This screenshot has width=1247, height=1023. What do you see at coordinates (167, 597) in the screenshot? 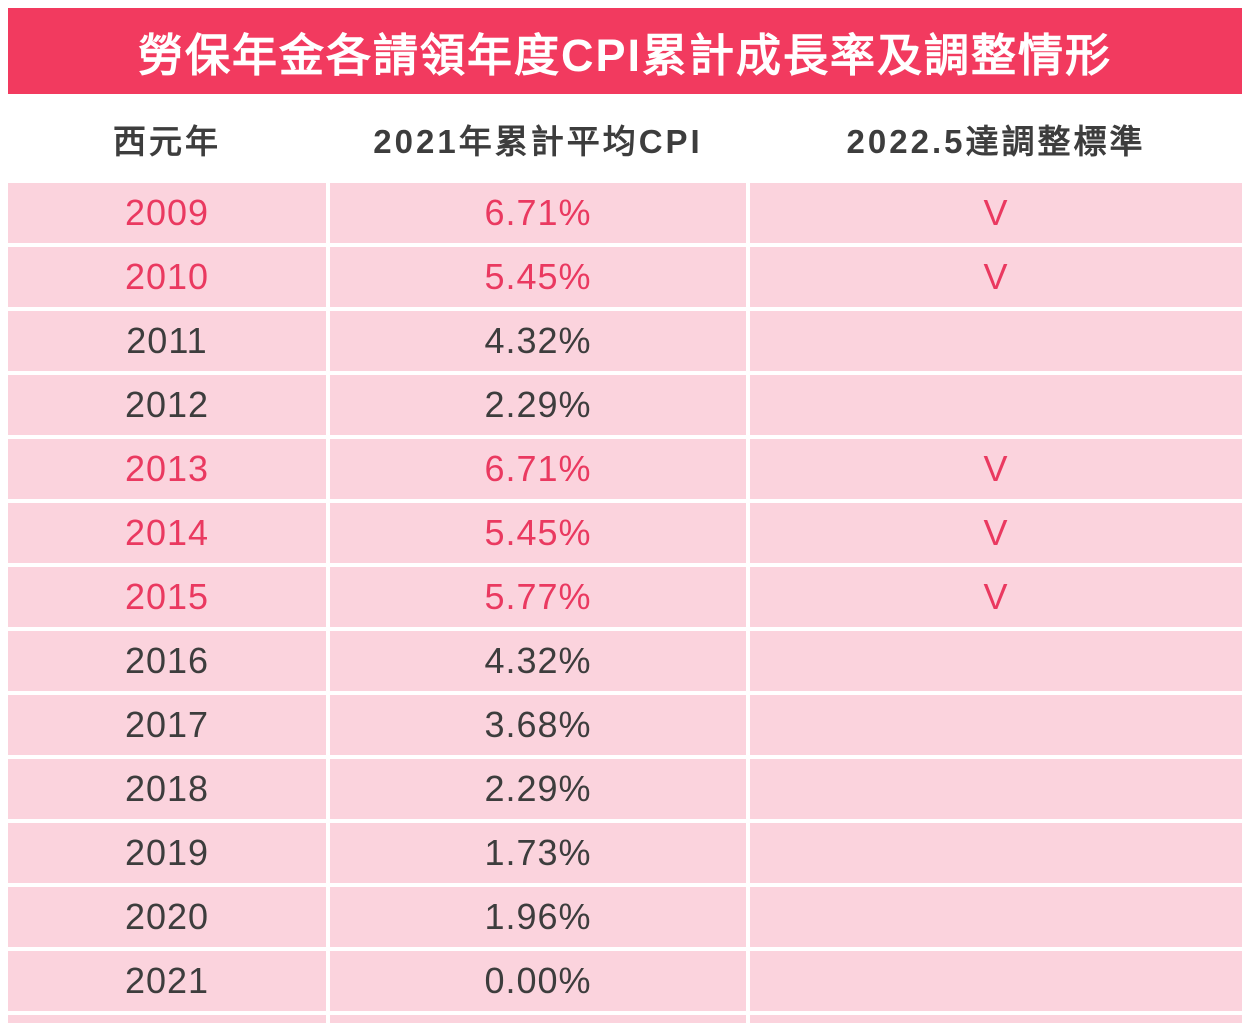
I see `year-cell: 2015` at bounding box center [167, 597].